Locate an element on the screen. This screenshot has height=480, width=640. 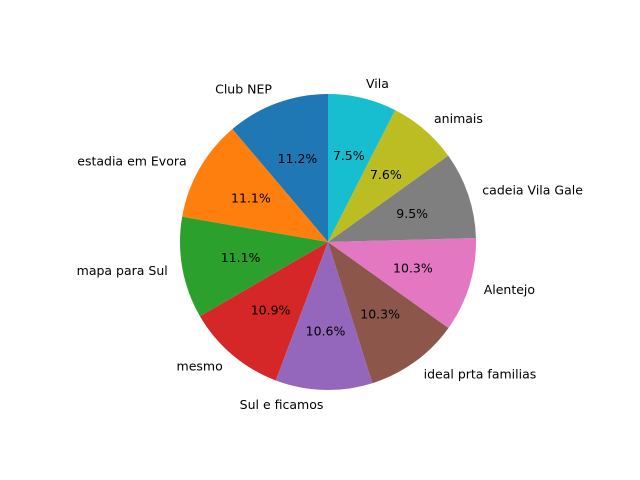
slice-percentage: 10.9% is located at coordinates (271, 309).